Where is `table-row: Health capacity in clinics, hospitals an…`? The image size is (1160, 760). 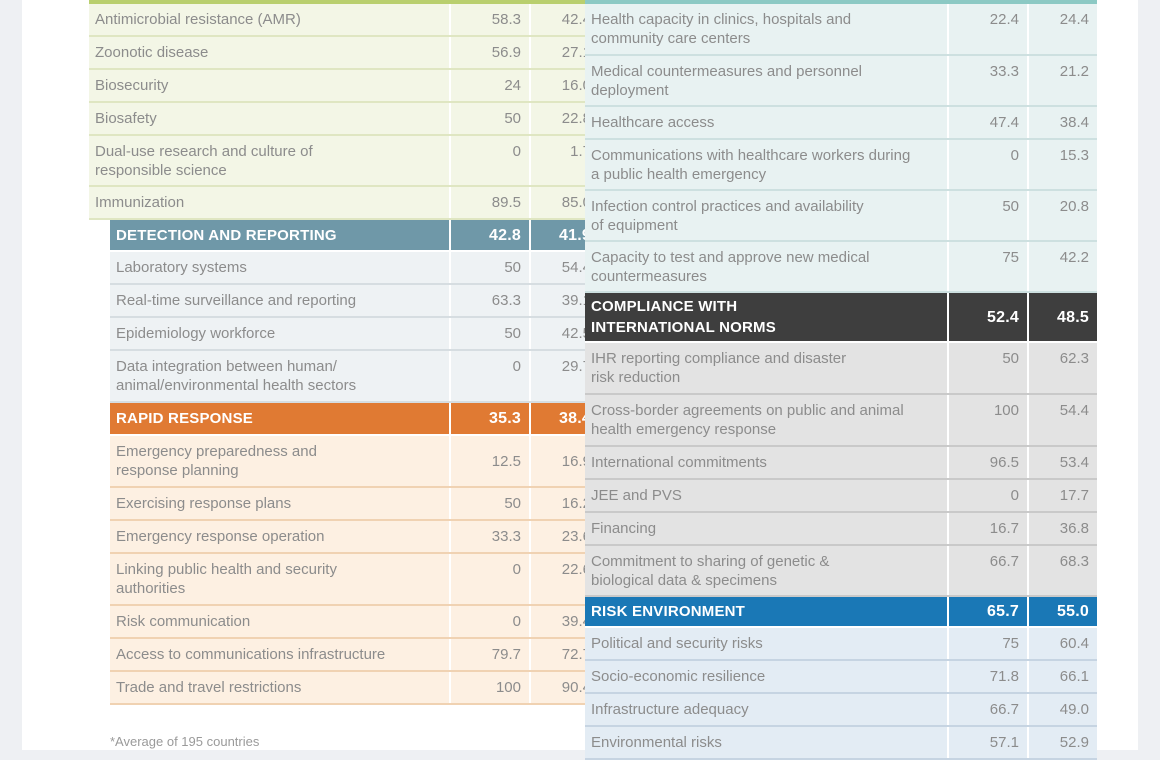
table-row: Health capacity in clinics, hospitals an… is located at coordinates (841, 30).